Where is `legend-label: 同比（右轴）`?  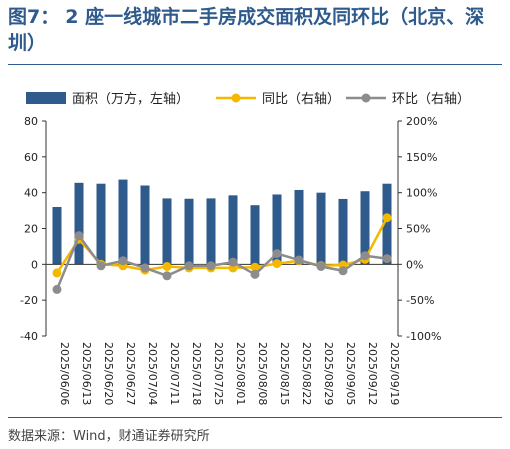
legend-label: 同比（右轴） is located at coordinates (301, 99).